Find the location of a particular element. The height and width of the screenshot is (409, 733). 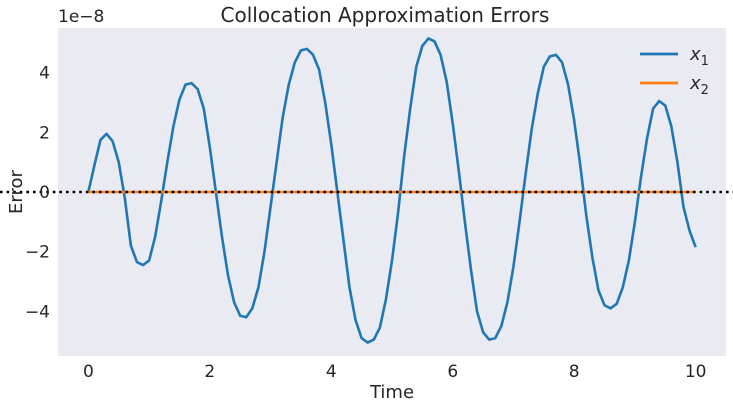

legend-label: x1 is located at coordinates (699, 56).